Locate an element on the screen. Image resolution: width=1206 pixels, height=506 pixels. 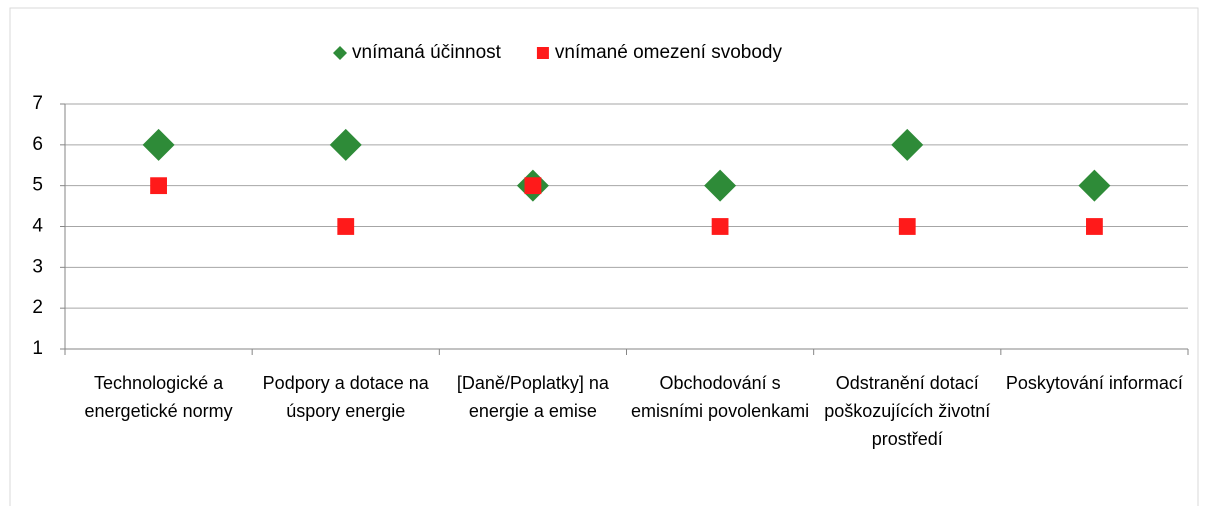
x-tick-label: Obchodování s emisními povolenkami is located at coordinates (720, 397).